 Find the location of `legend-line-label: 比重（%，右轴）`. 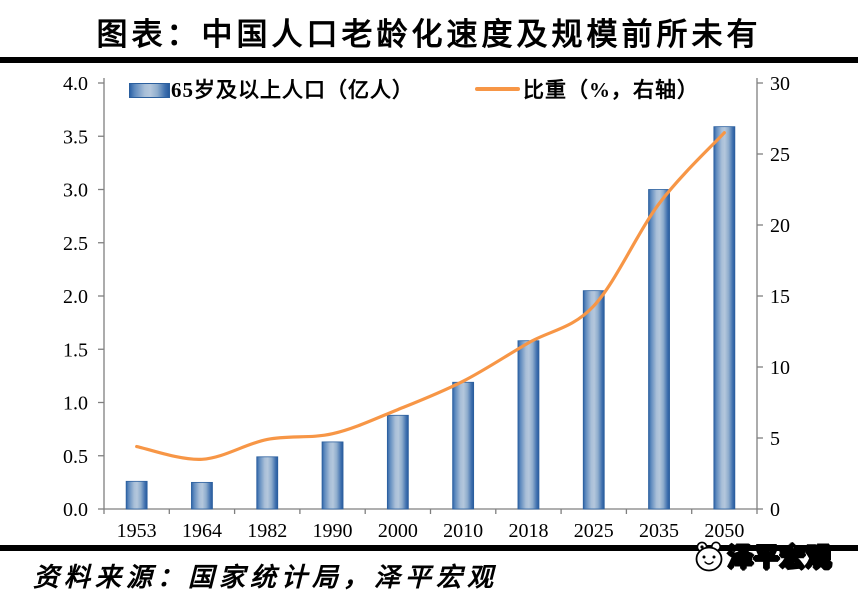

legend-line-label: 比重（%，右轴） is located at coordinates (611, 90).